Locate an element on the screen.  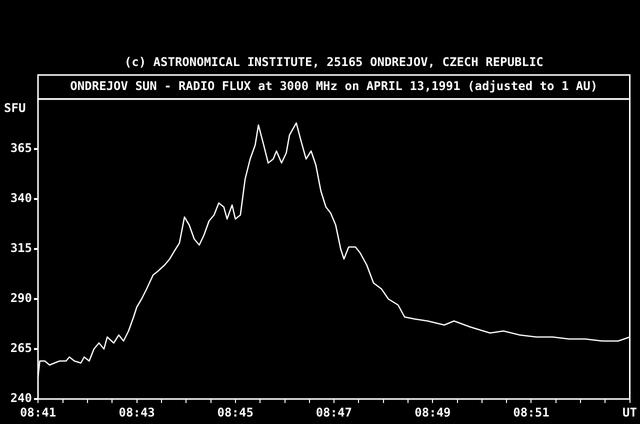
y-tick-label: 240 is located at coordinates (21, 398).